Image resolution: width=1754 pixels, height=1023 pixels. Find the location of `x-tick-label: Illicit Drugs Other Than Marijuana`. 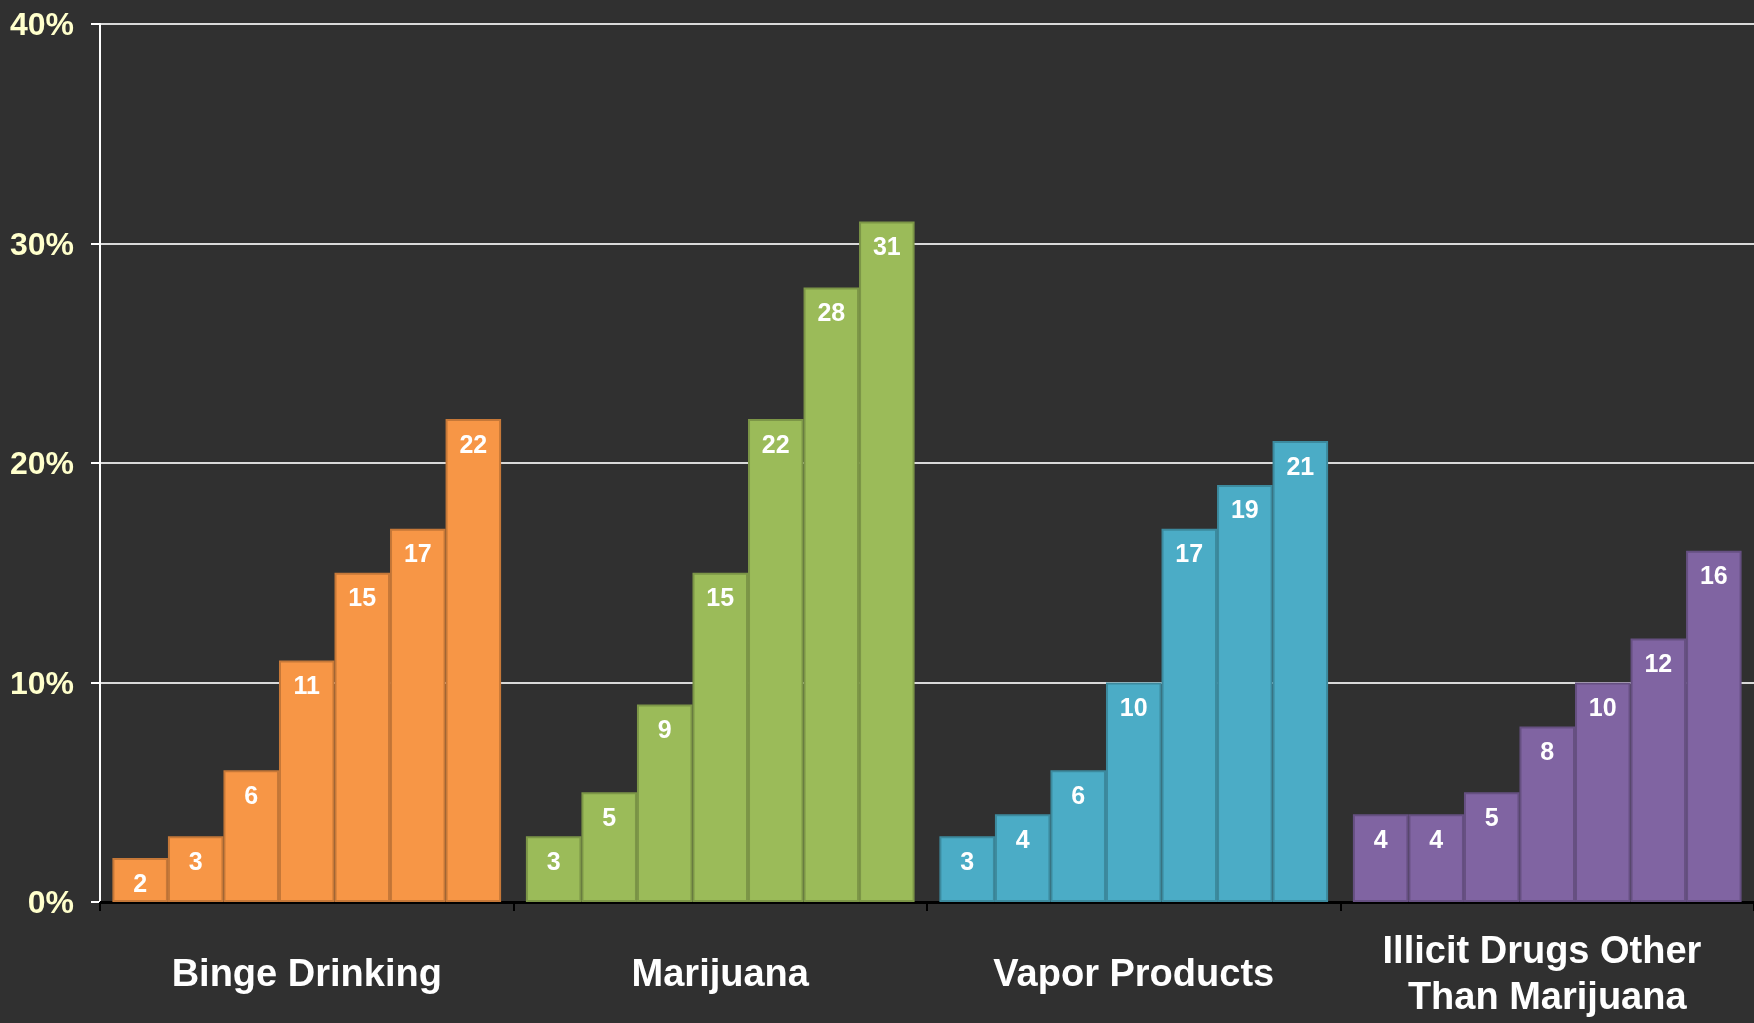

x-tick-label: Illicit Drugs Other Than Marijuana is located at coordinates (1547, 973).